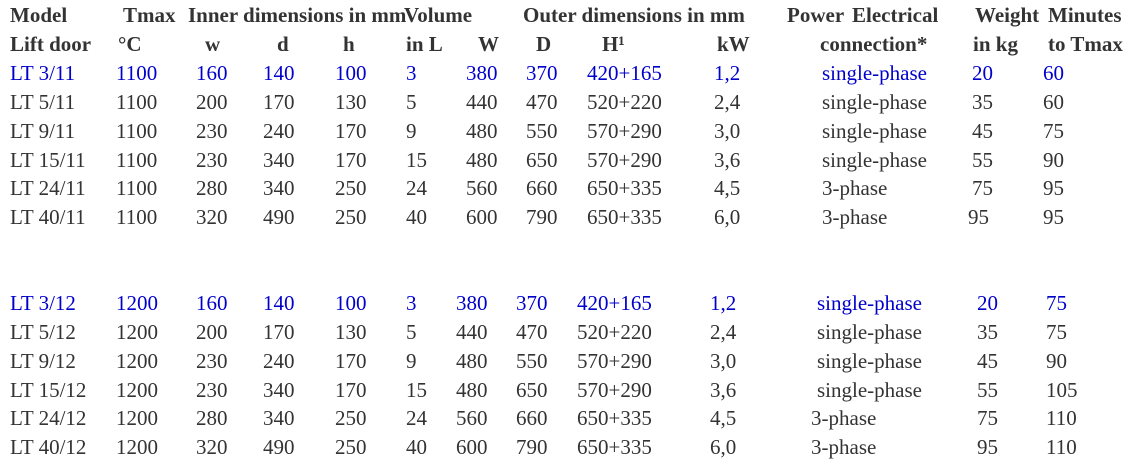 The image size is (1148, 467). What do you see at coordinates (1085, 44) in the screenshot?
I see `header-to-tmax: to Tmax` at bounding box center [1085, 44].